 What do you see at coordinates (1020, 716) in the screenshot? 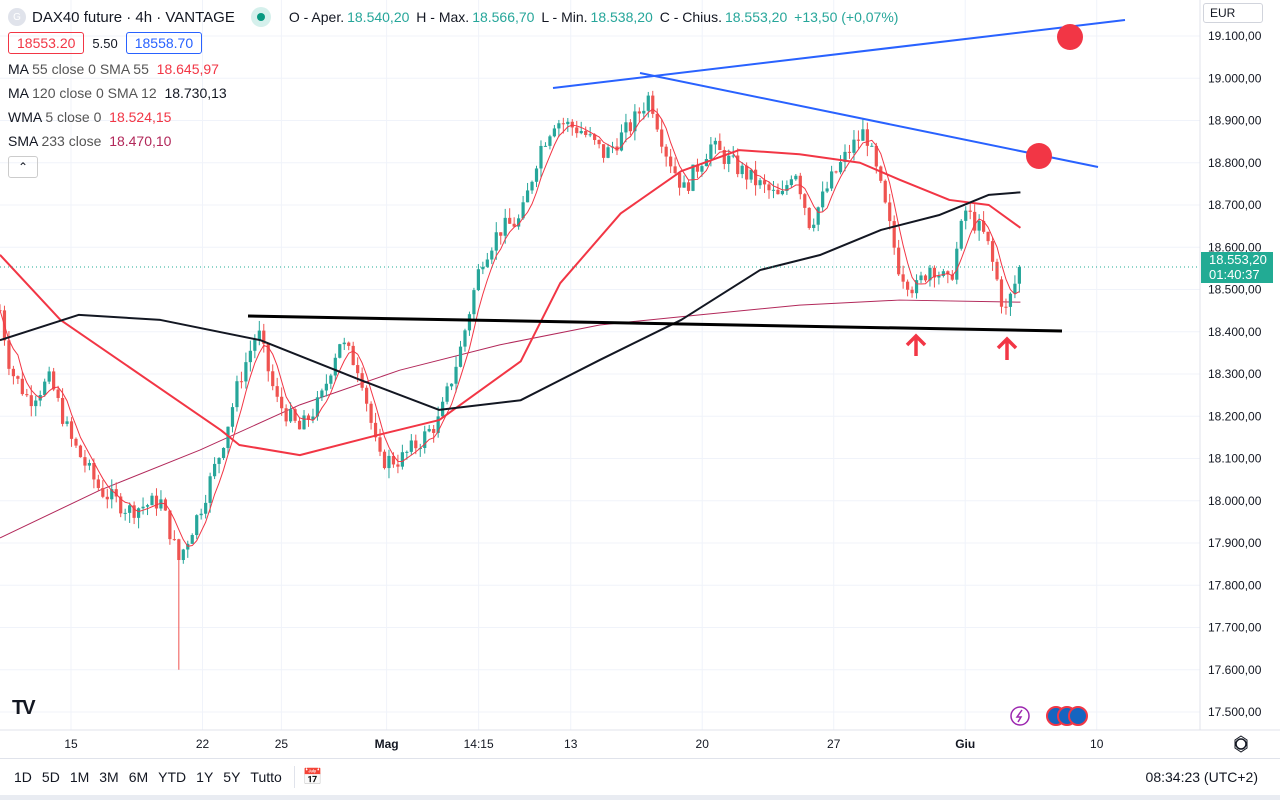
I see `lightning-icon` at bounding box center [1020, 716].